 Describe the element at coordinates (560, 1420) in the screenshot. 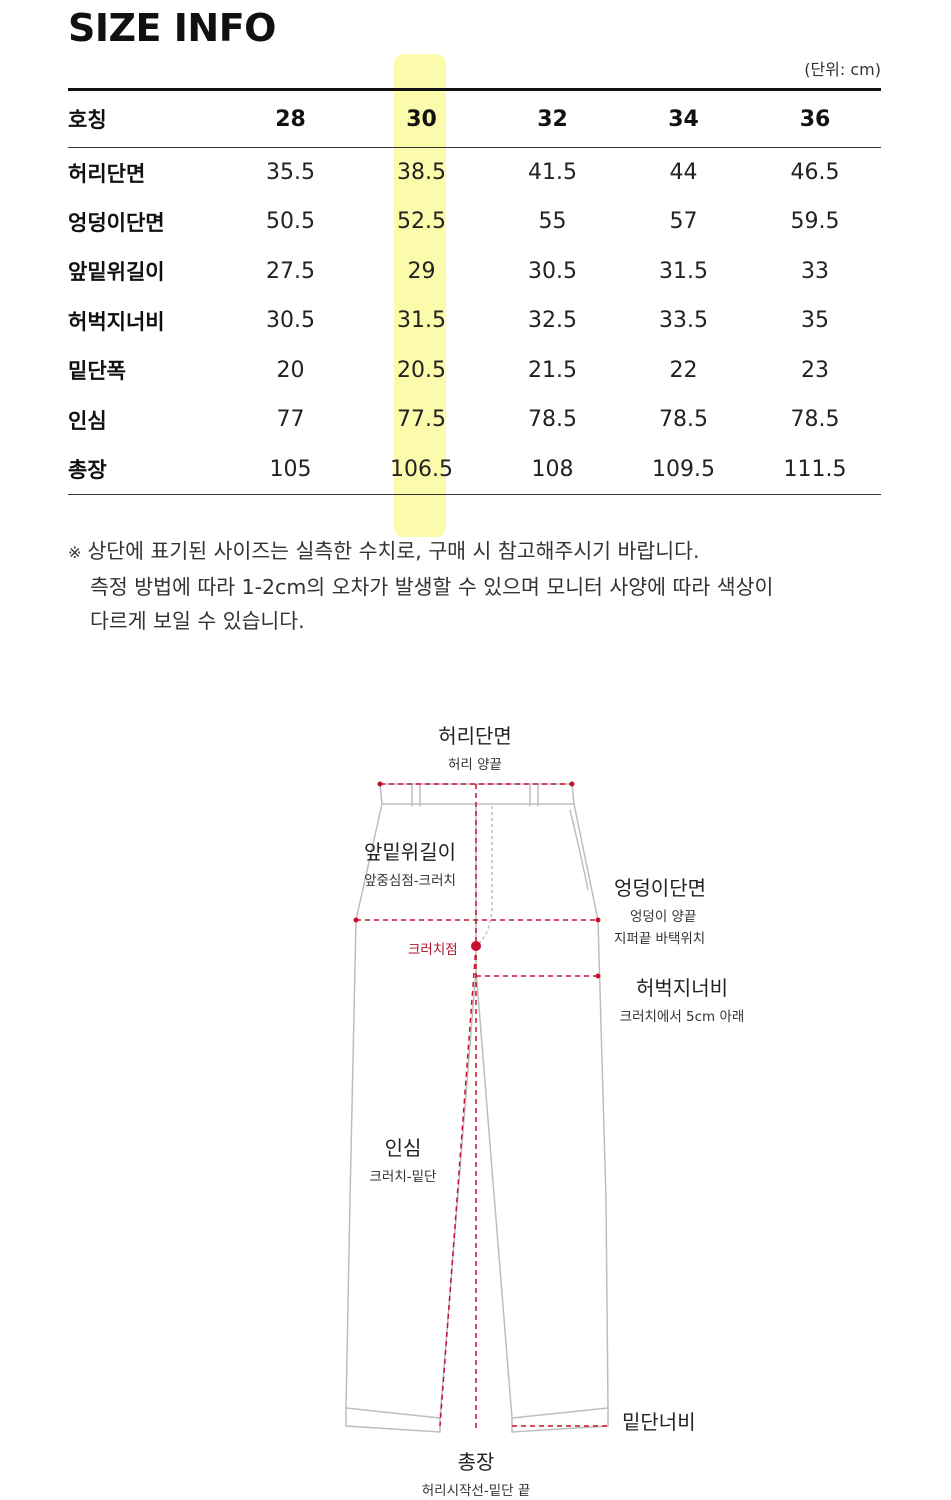

I see `right-cuff` at that location.